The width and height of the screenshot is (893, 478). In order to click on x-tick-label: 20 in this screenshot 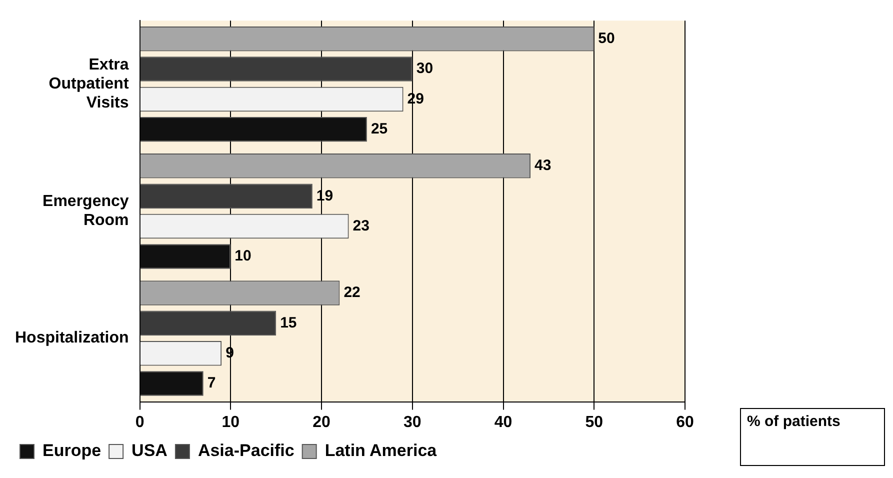, I will do `click(321, 422)`.